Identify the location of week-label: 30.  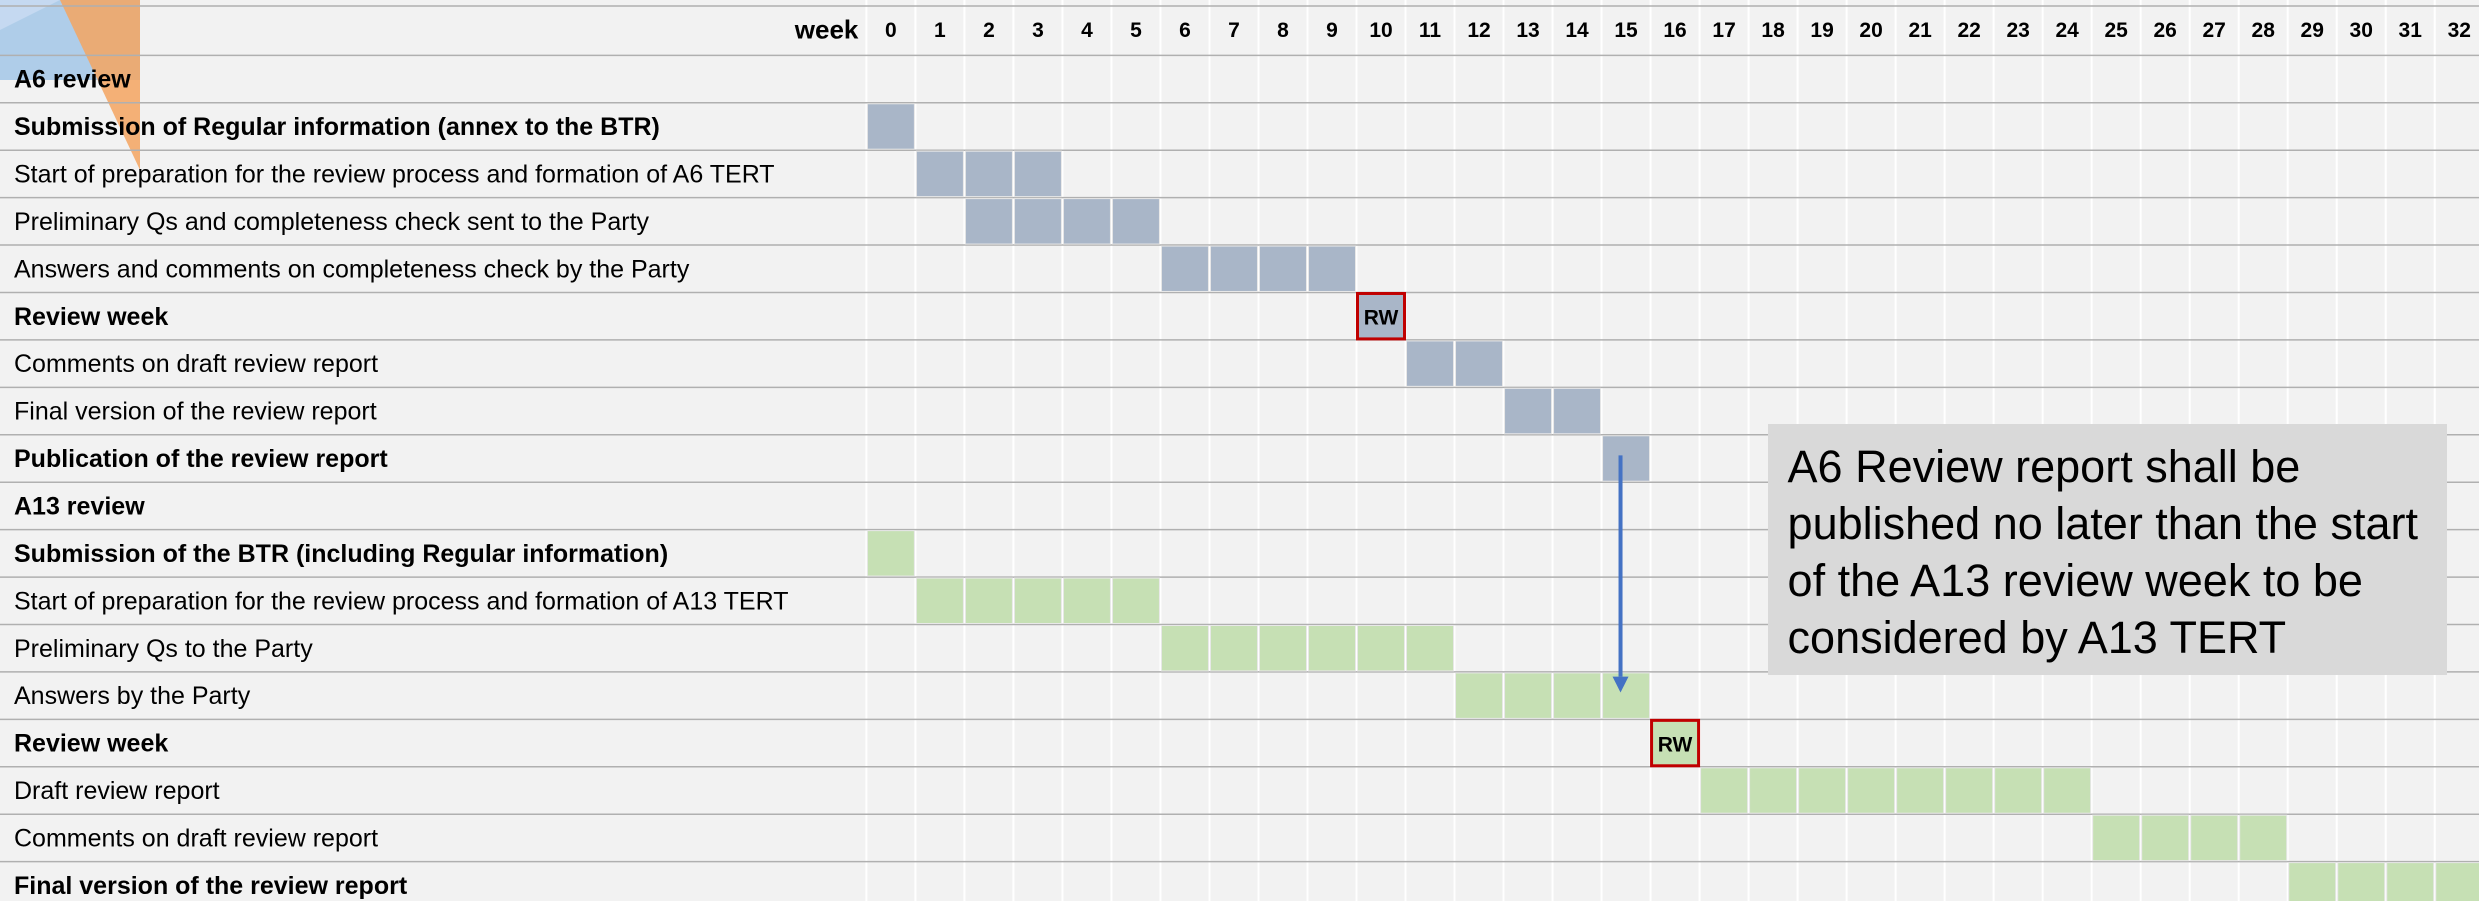
(2361, 30).